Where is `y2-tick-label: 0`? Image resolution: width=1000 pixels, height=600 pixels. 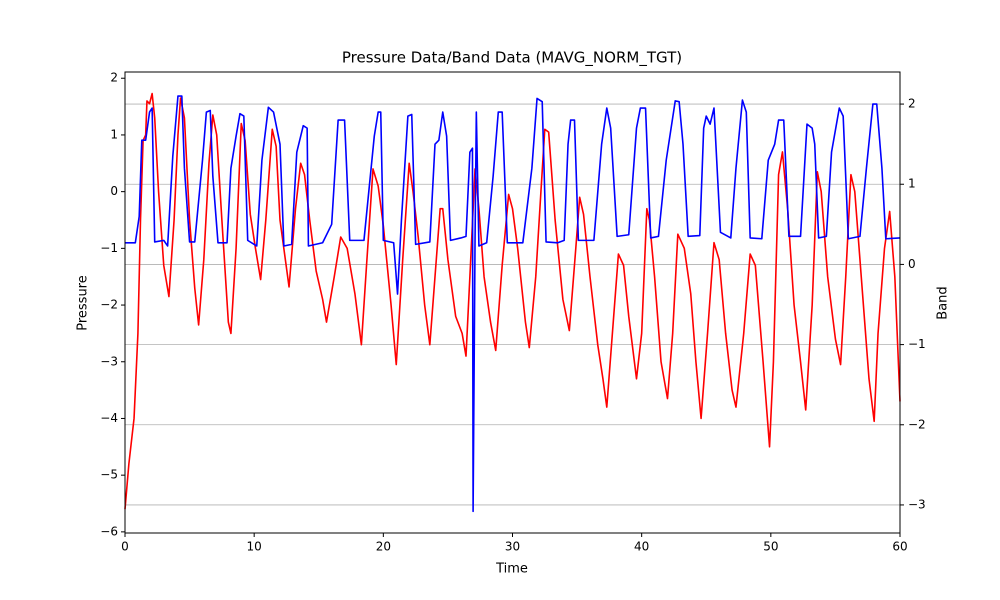 y2-tick-label: 0 is located at coordinates (912, 264).